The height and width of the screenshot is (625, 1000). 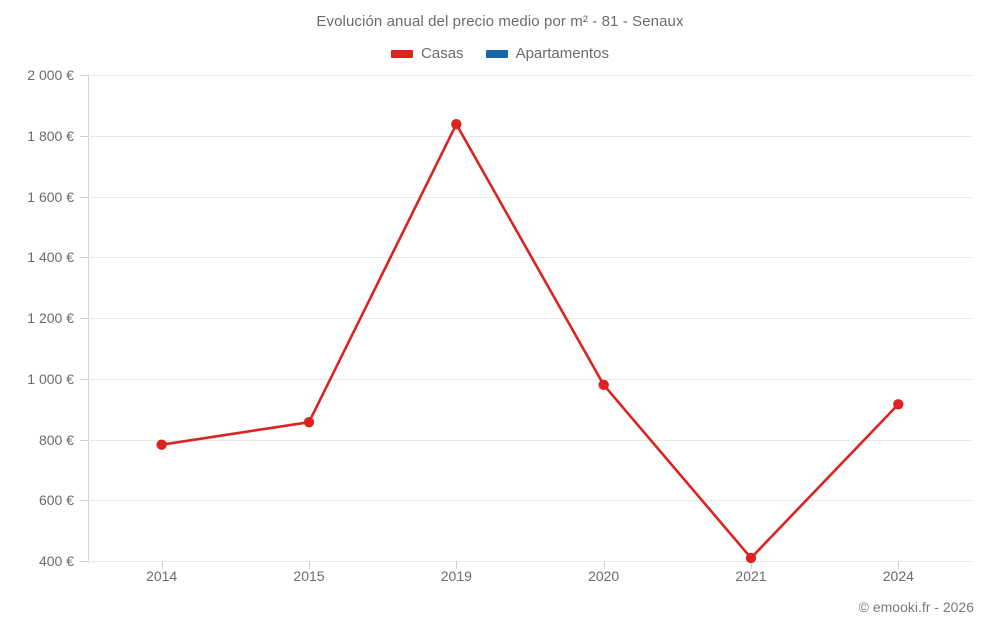 I want to click on legend-swatch-casas, so click(x=402, y=53).